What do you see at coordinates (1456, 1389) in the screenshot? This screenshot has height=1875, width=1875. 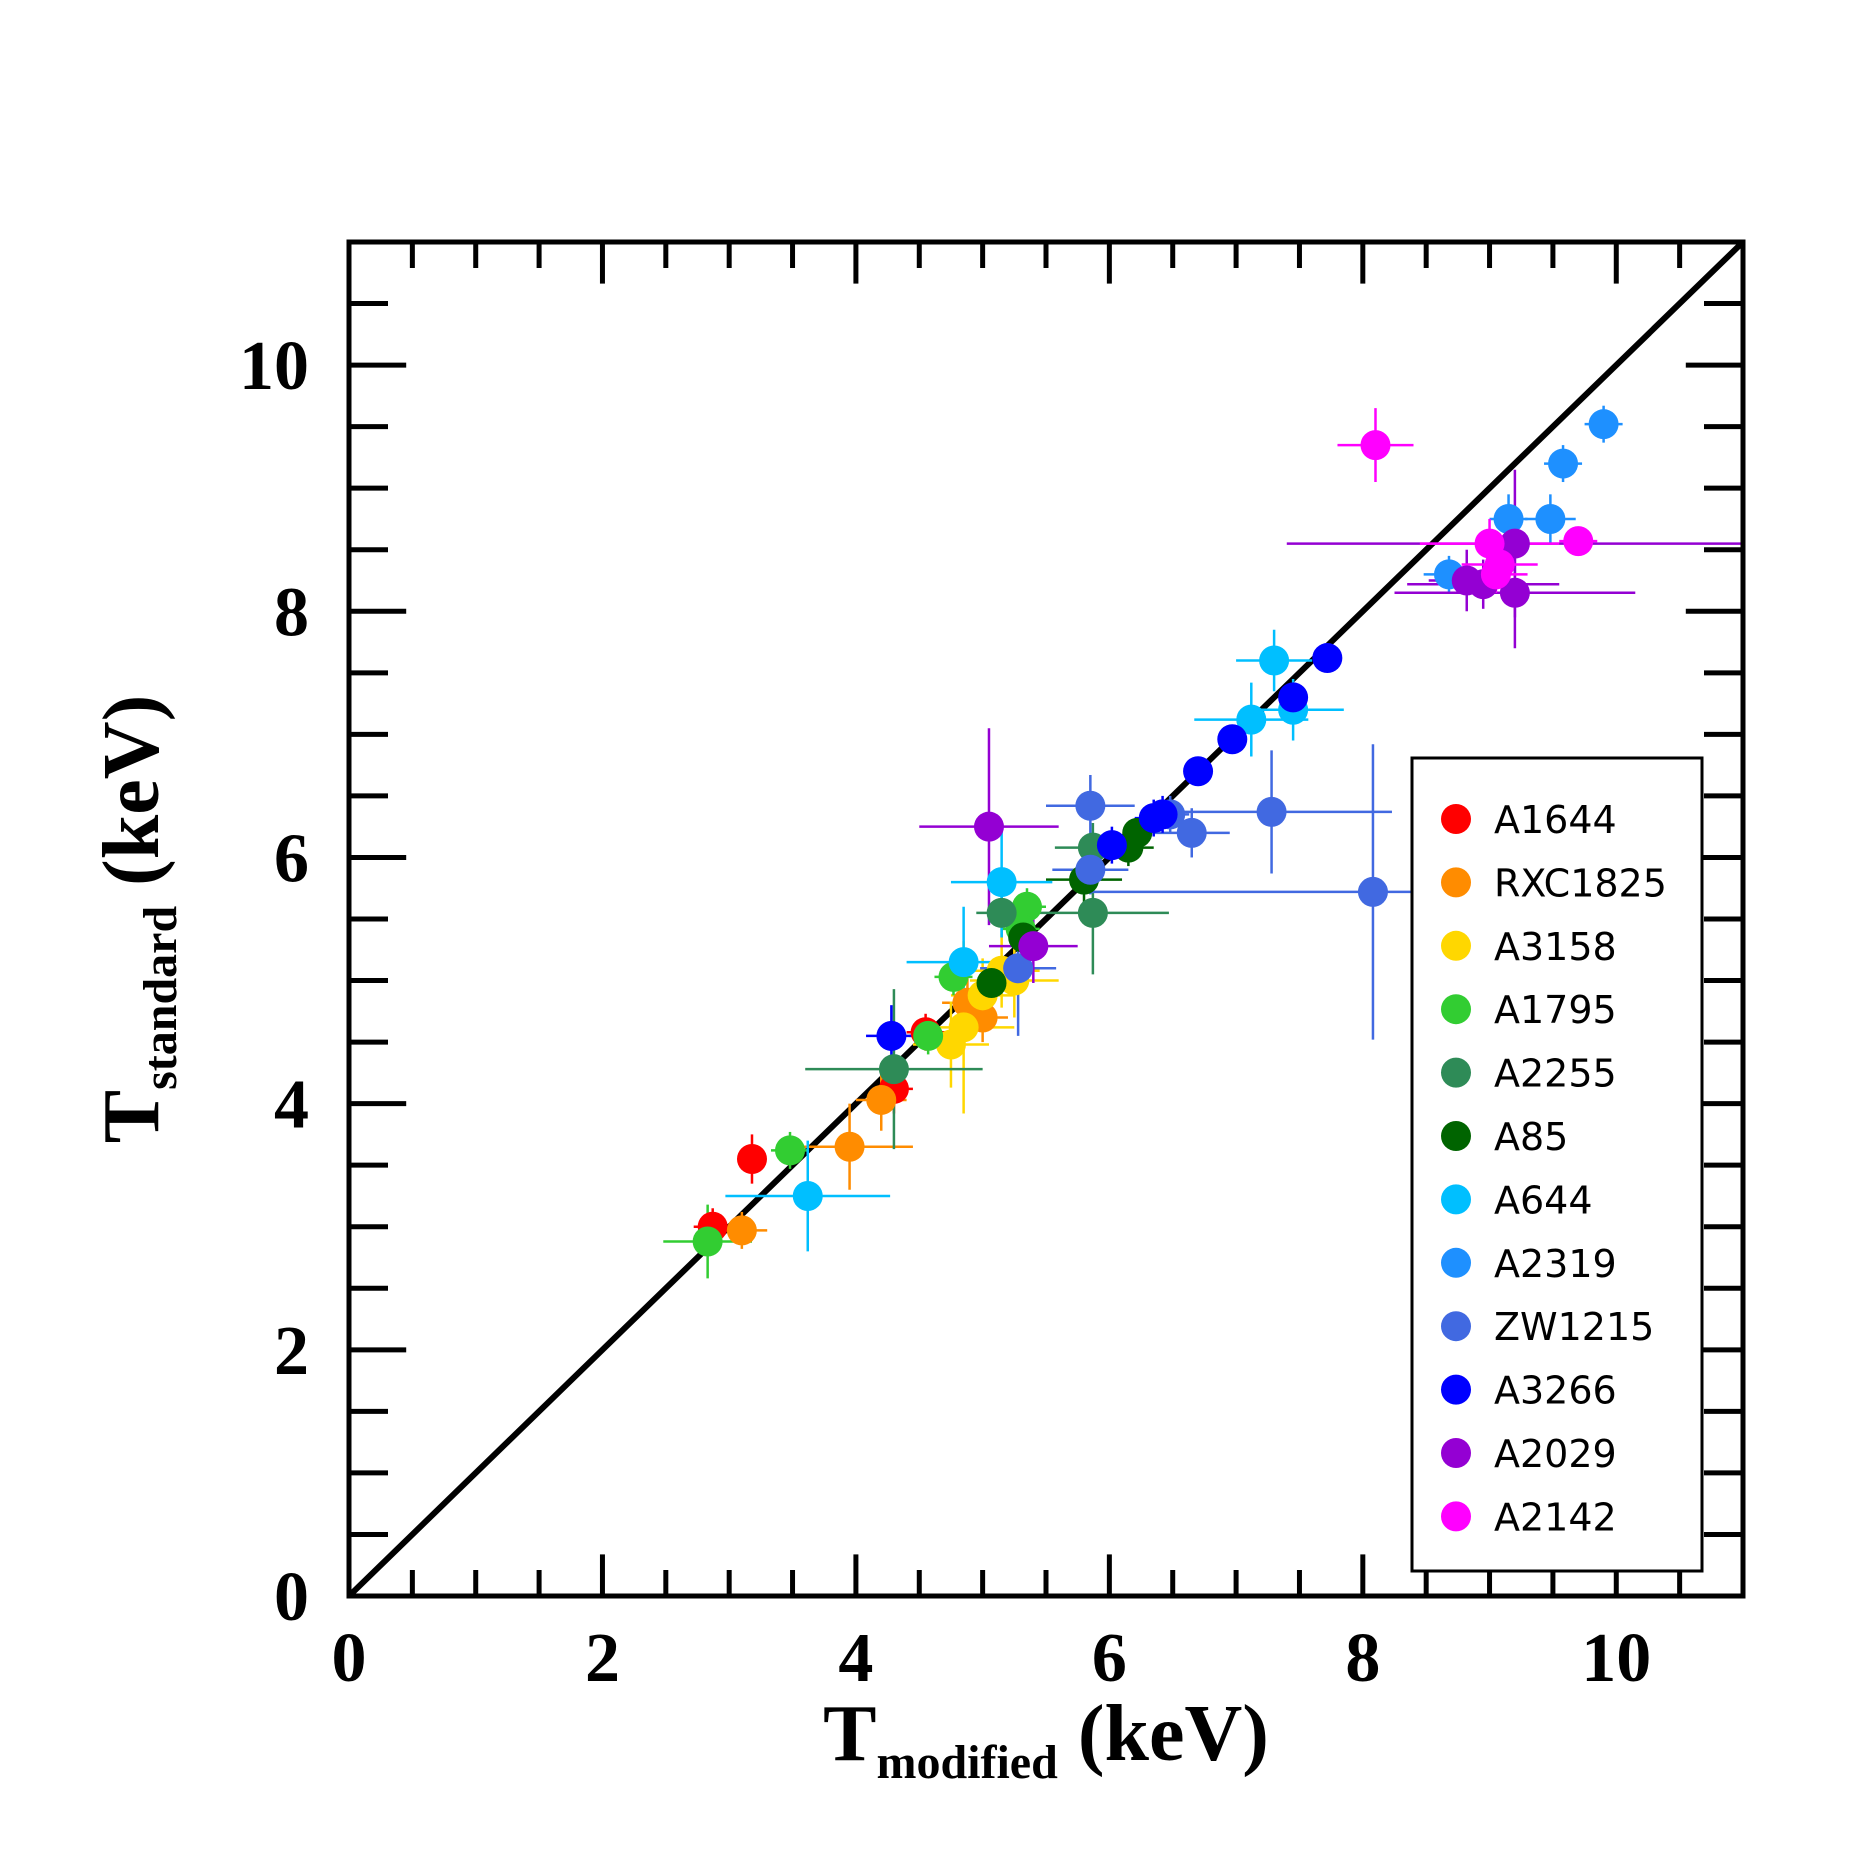 I see `legend-marker-a3266` at bounding box center [1456, 1389].